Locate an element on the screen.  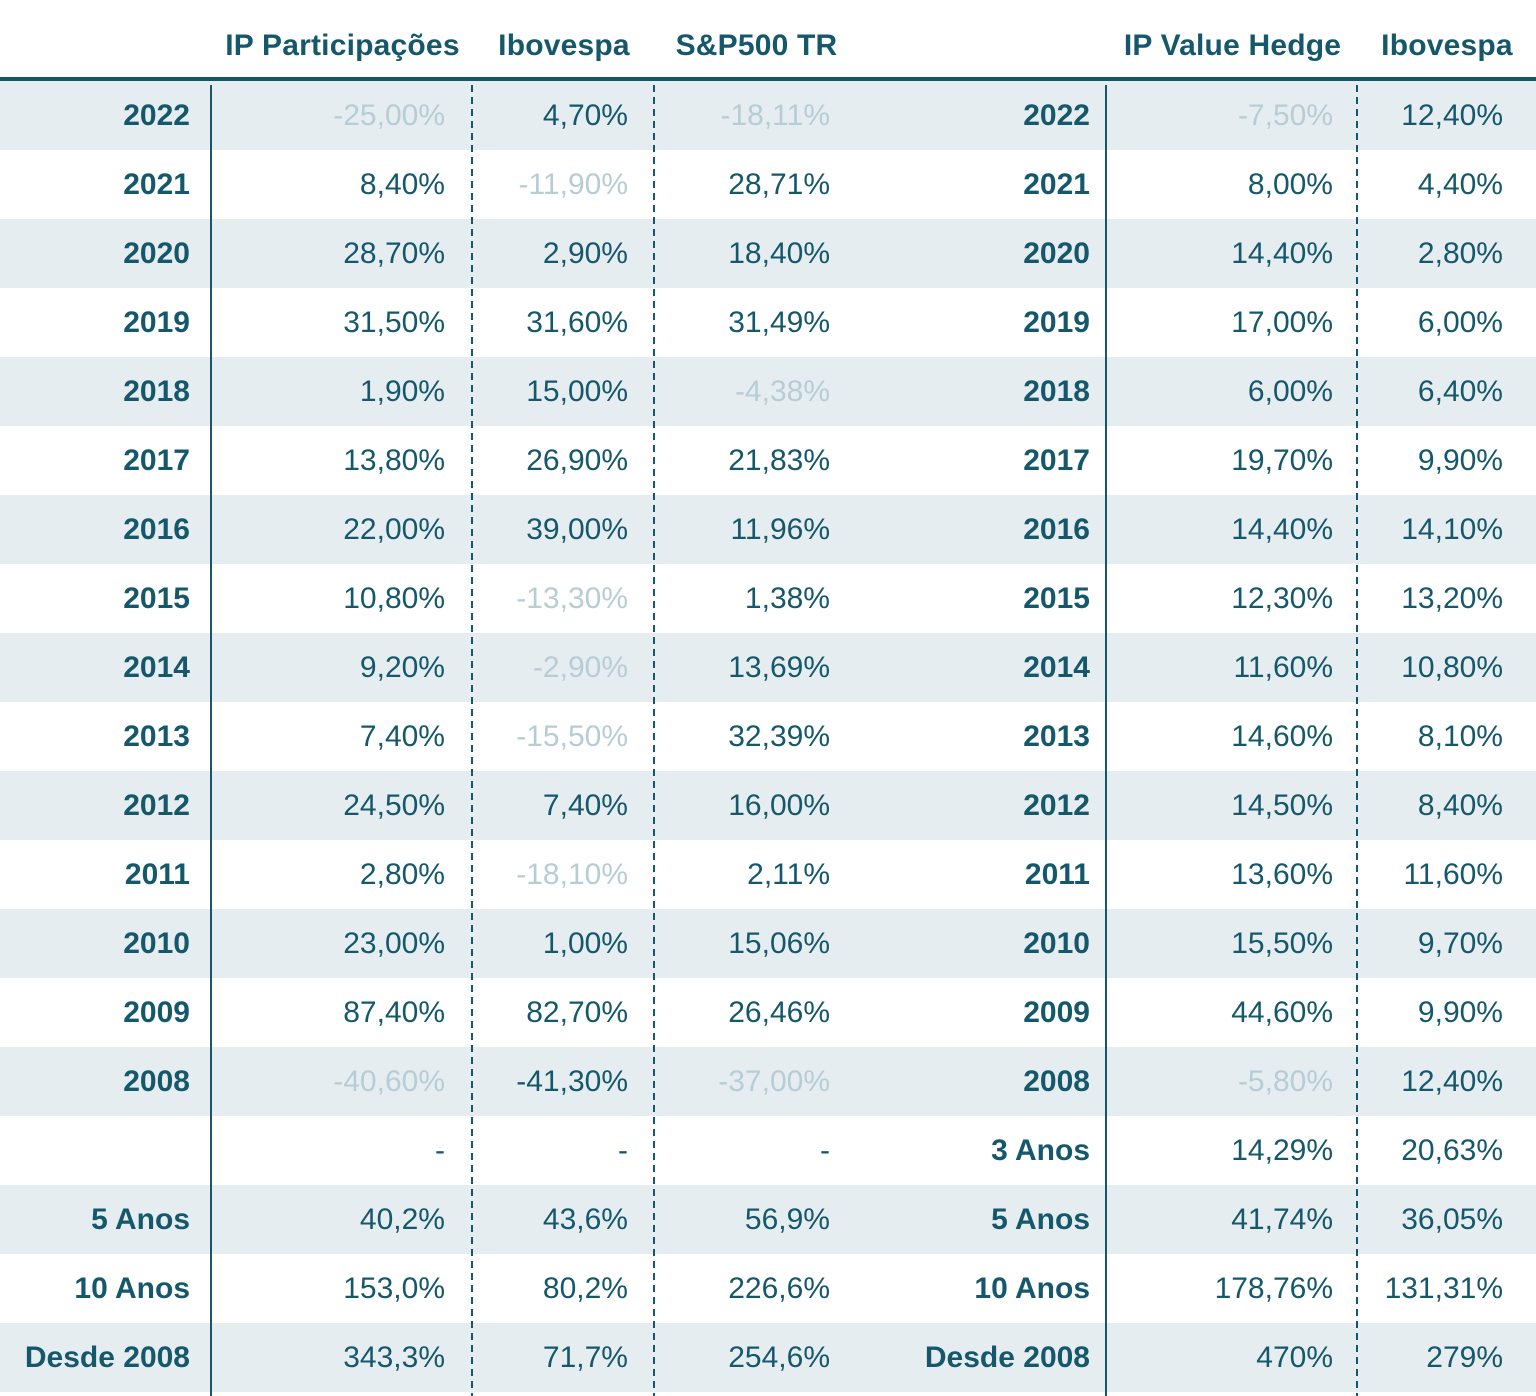
year-left-cell: 10 Anos is located at coordinates (132, 1288).